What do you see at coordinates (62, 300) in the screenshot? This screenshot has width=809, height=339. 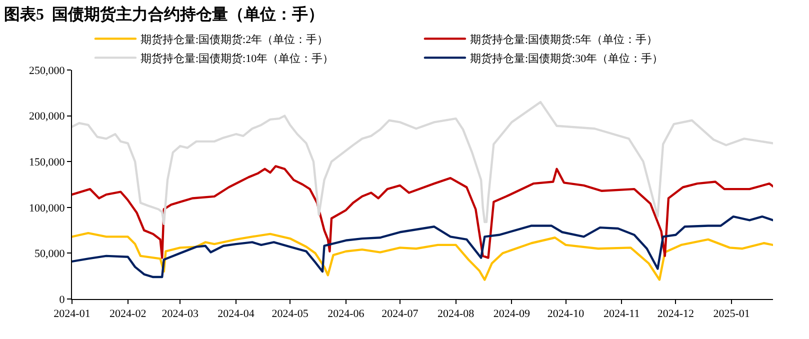 I see `y-tick-label: 0` at bounding box center [62, 300].